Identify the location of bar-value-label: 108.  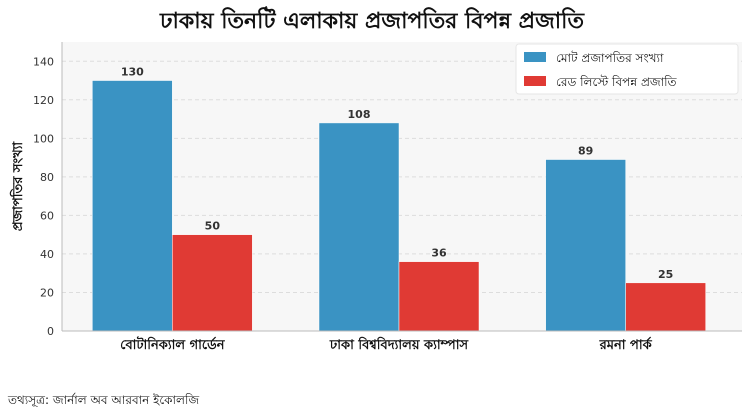
(359, 114).